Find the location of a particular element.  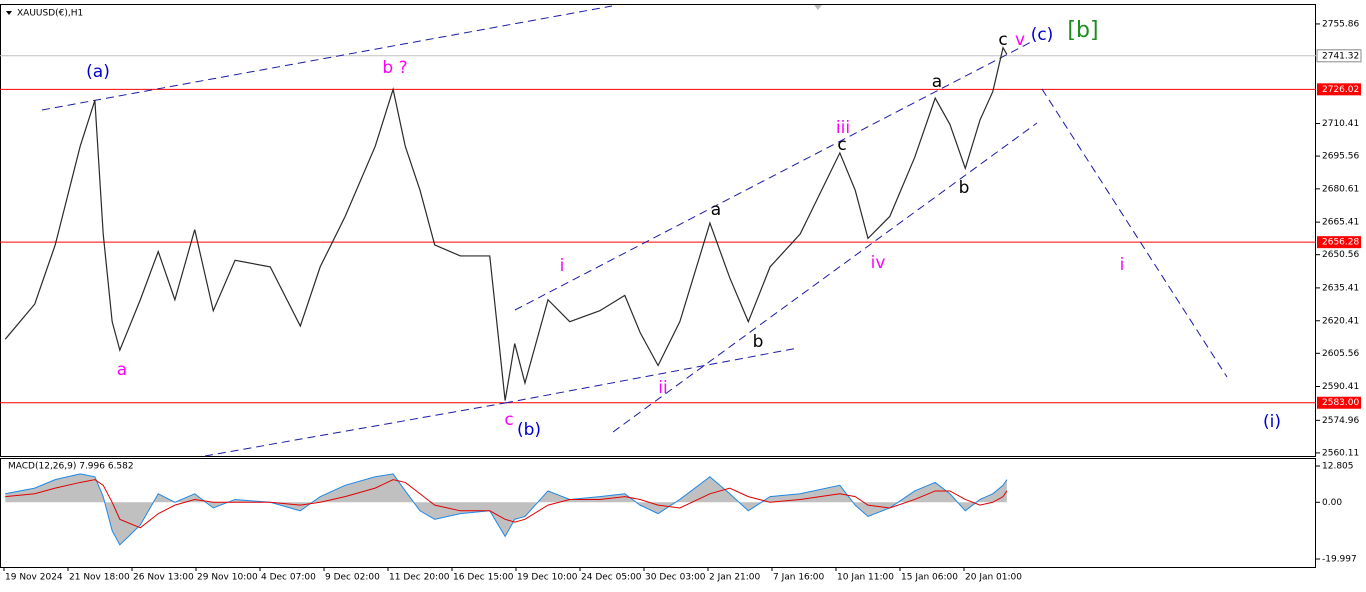

y-tick-label: 2680.61 is located at coordinates (1340, 189).